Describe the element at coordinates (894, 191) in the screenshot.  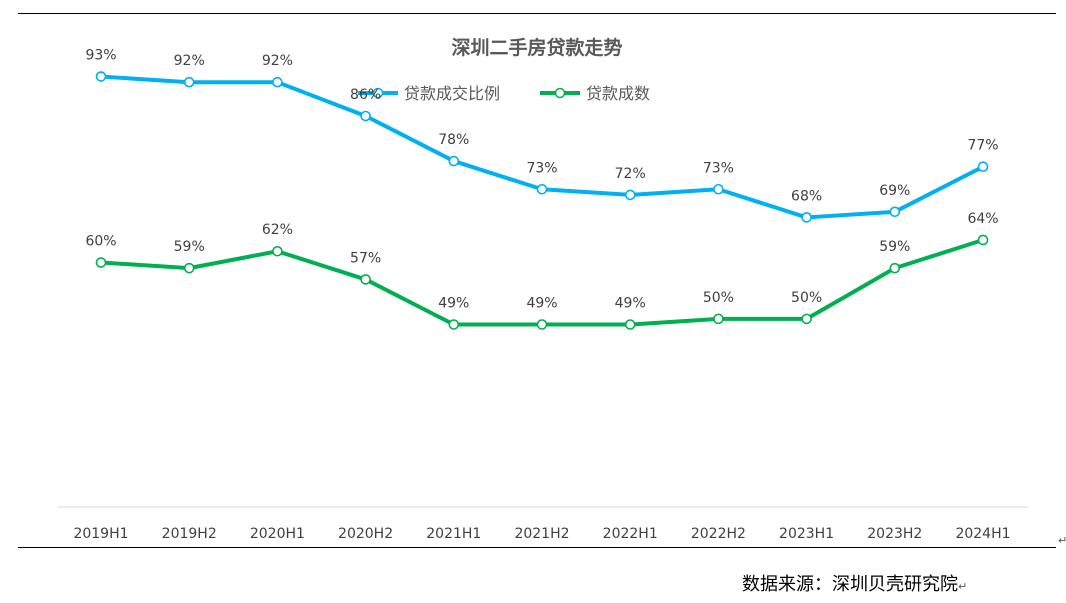
I see `data-label-series-1: 69%` at that location.